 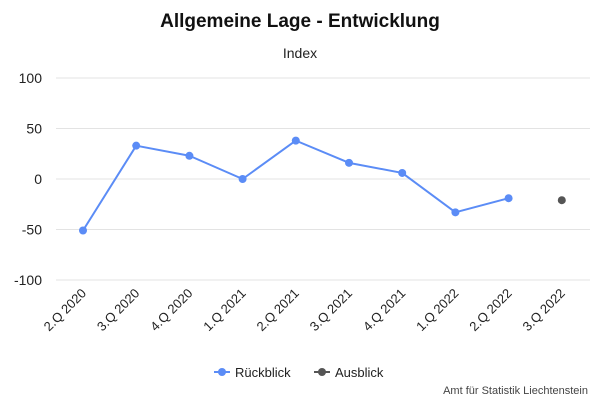 I want to click on chart-subtitle: Index, so click(x=300, y=53).